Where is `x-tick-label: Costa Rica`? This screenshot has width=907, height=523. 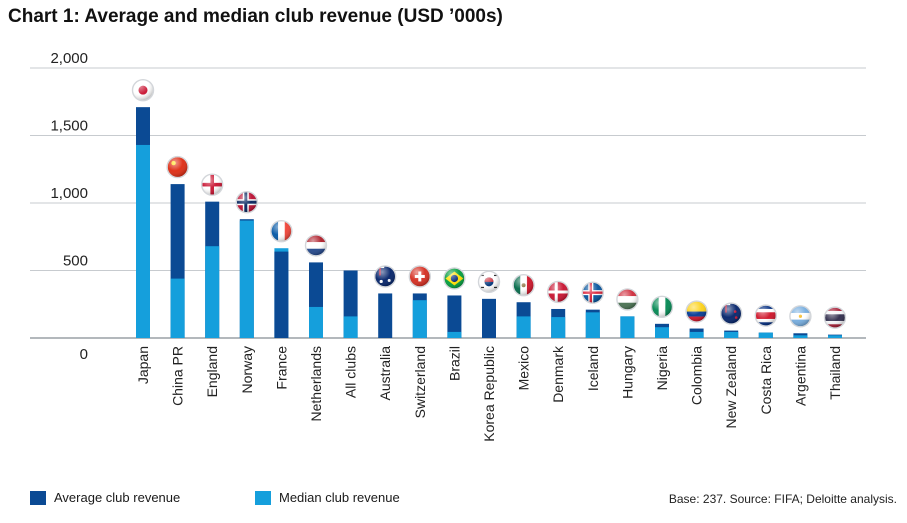
x-tick-label: Costa Rica is located at coordinates (766, 380).